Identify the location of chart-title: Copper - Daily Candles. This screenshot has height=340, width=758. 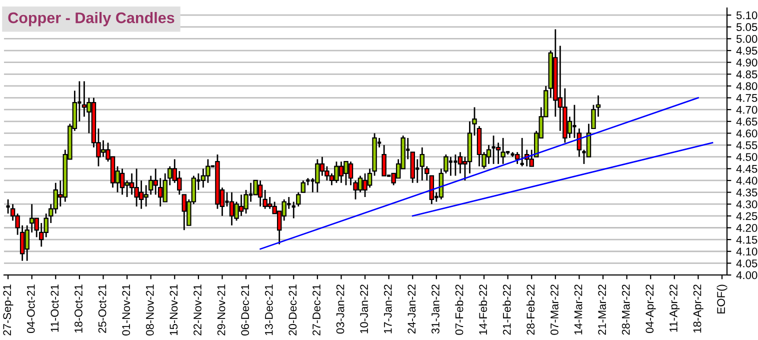
(91, 19).